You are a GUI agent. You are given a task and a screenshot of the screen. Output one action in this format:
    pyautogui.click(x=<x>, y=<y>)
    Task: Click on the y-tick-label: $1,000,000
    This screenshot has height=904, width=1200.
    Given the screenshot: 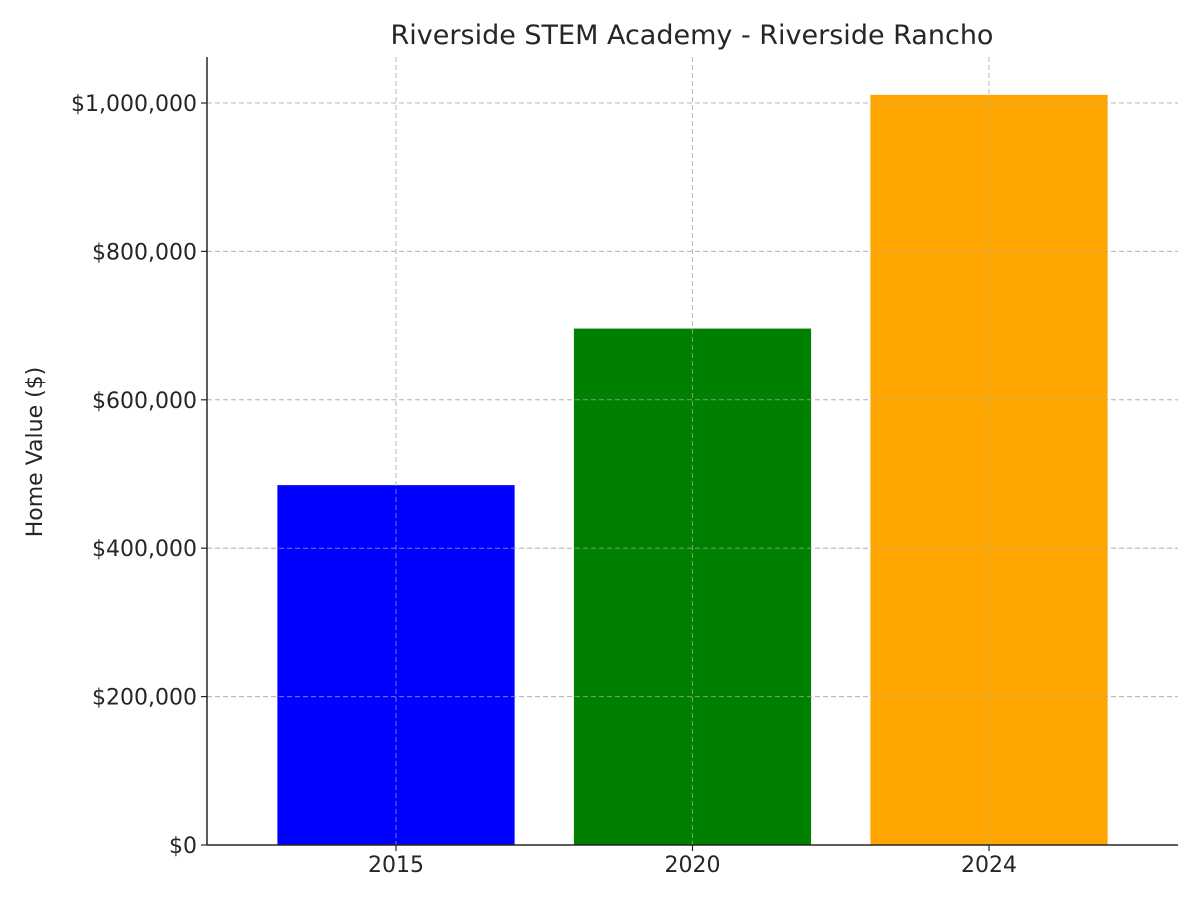 What is the action you would take?
    pyautogui.click(x=134, y=104)
    